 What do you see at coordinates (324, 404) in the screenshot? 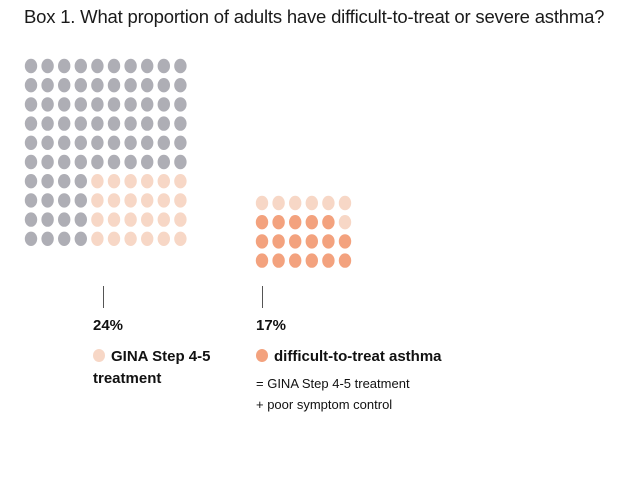
I see `note-line-2: + poor symptom control` at bounding box center [324, 404].